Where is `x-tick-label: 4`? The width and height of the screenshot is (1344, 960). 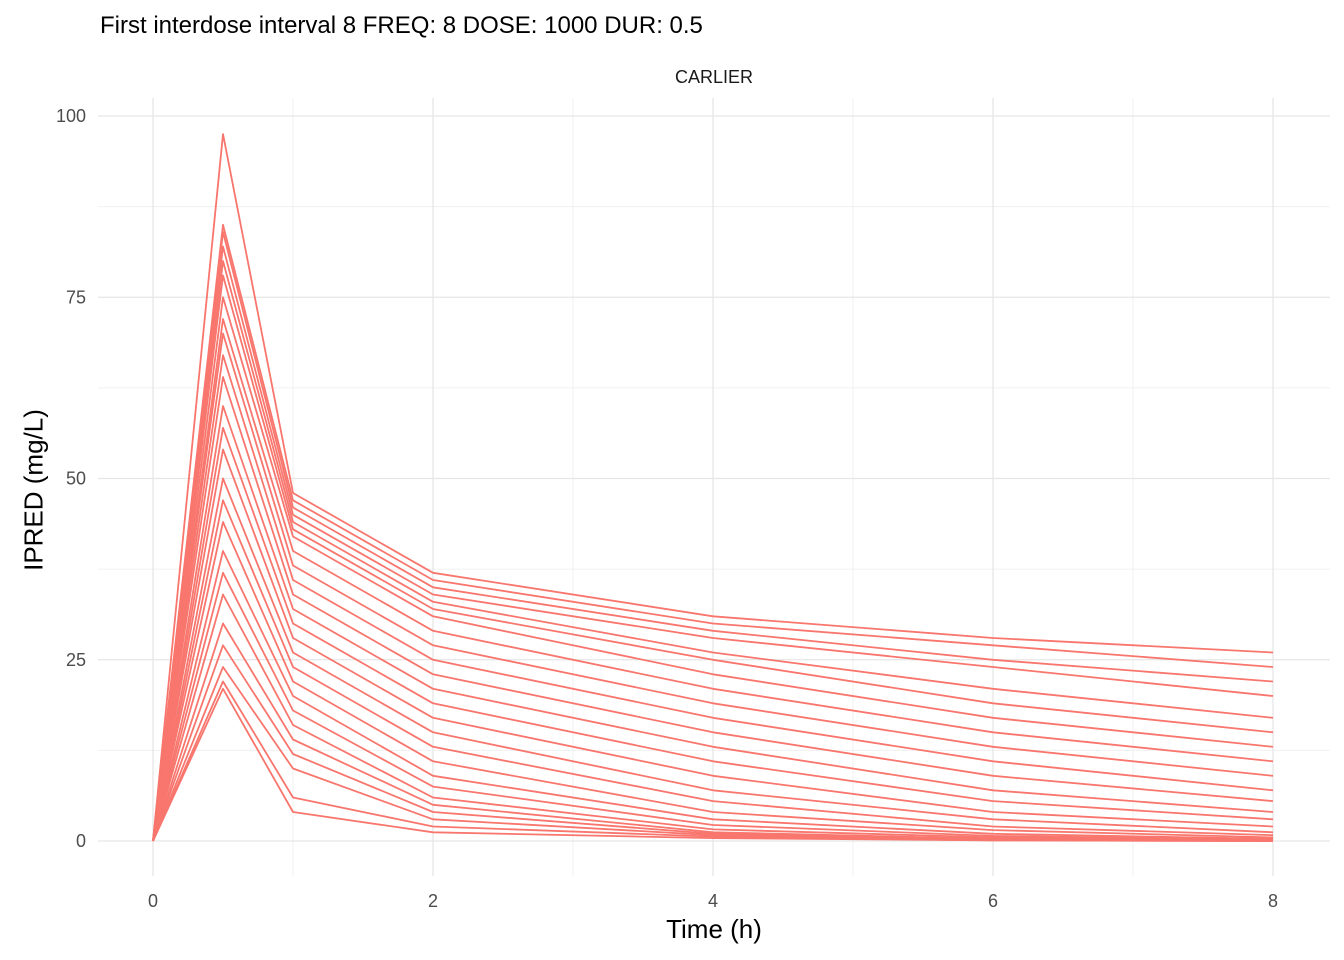 x-tick-label: 4 is located at coordinates (713, 901).